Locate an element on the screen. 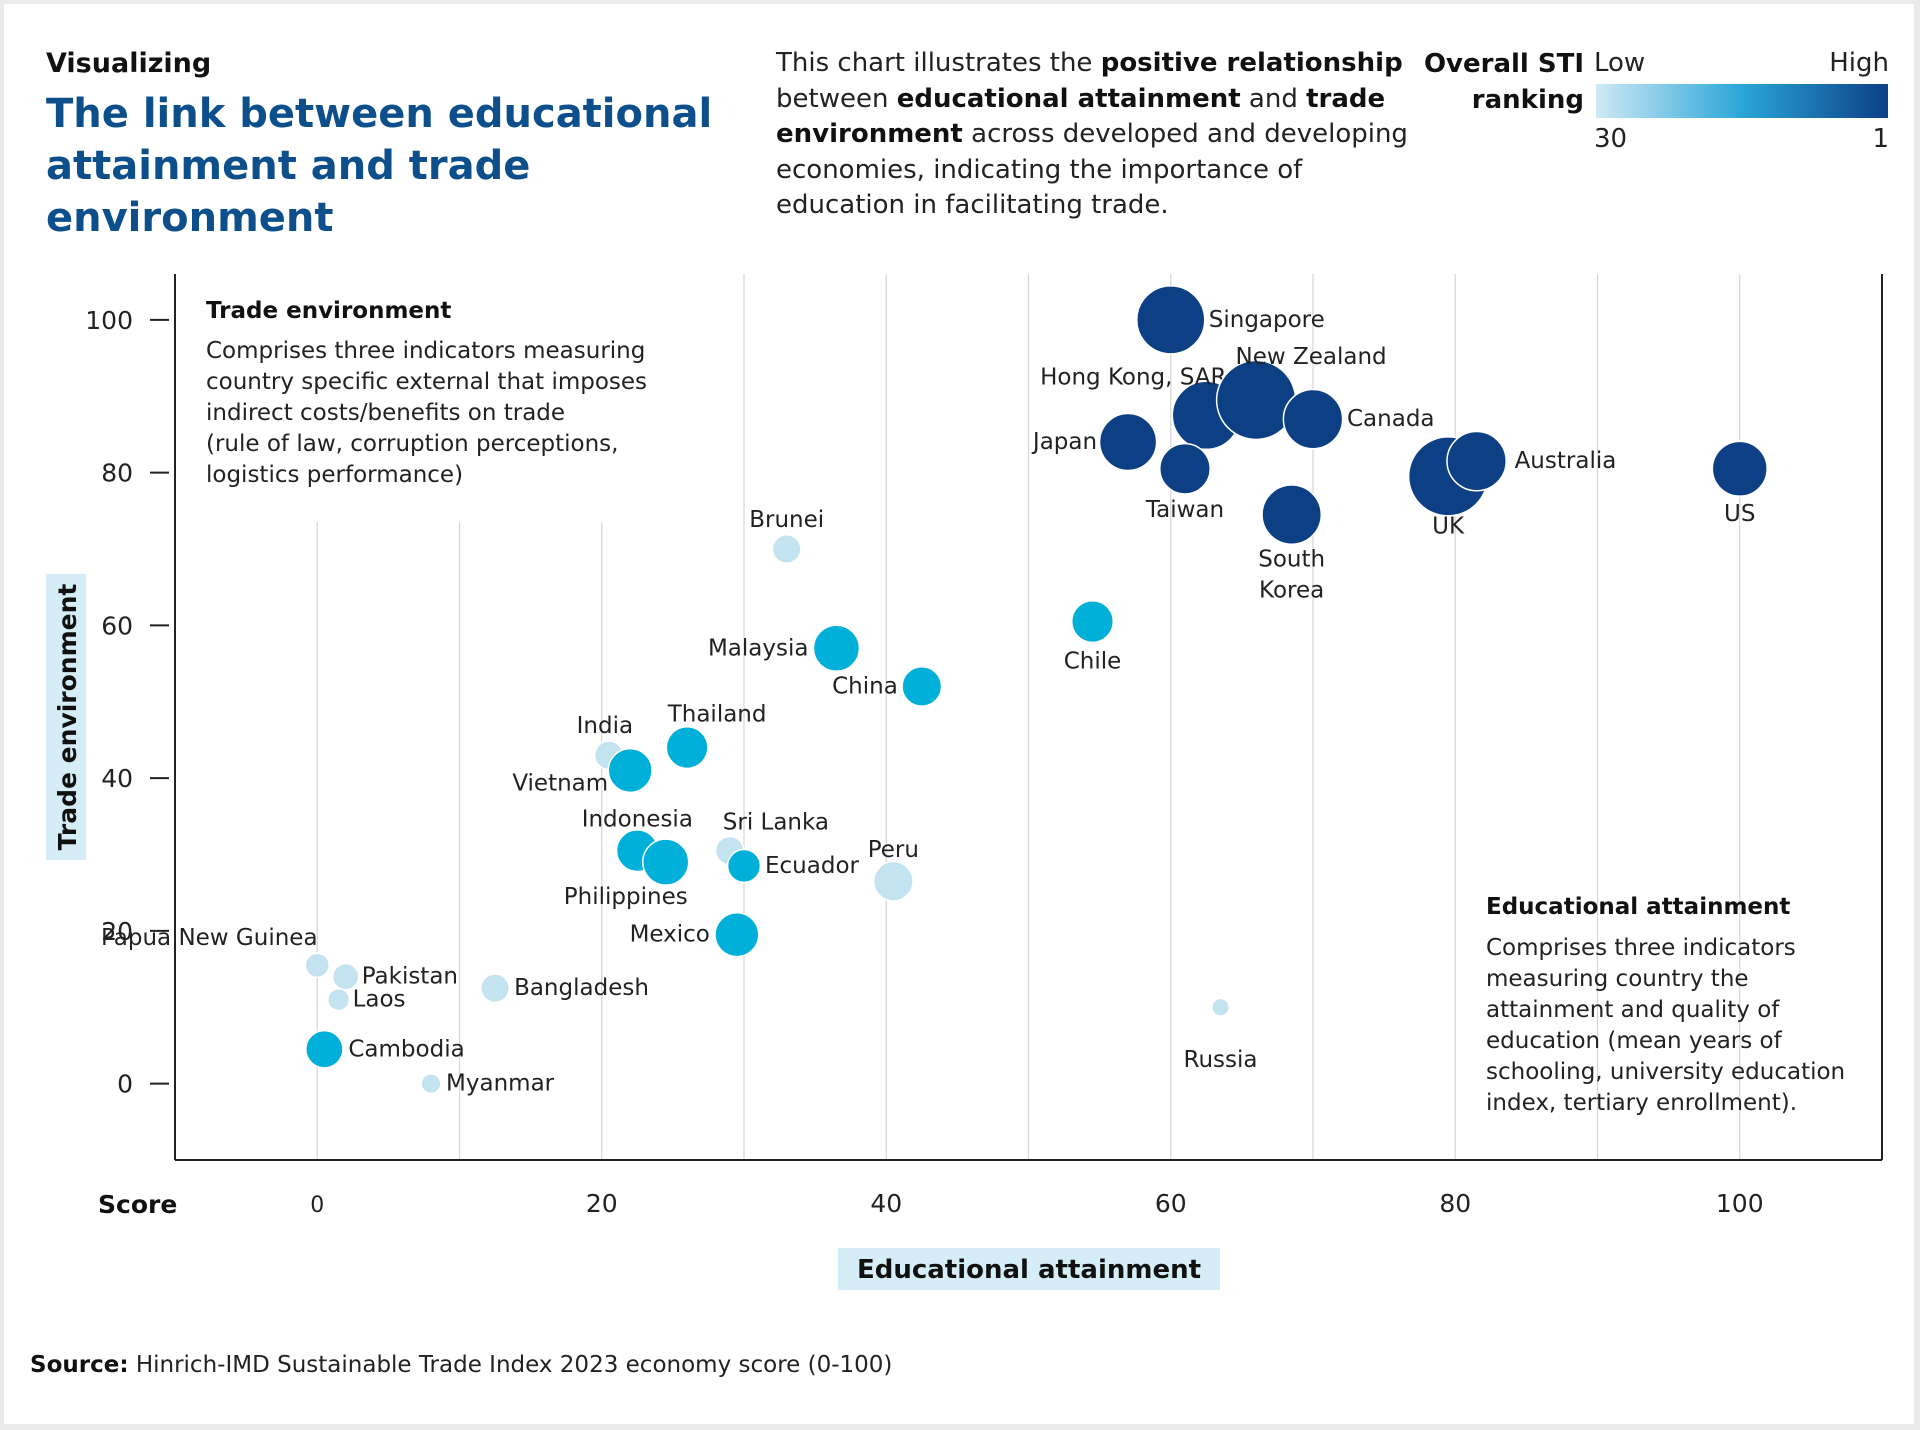  point-label: Hong Kong, SAR is located at coordinates (1133, 377).